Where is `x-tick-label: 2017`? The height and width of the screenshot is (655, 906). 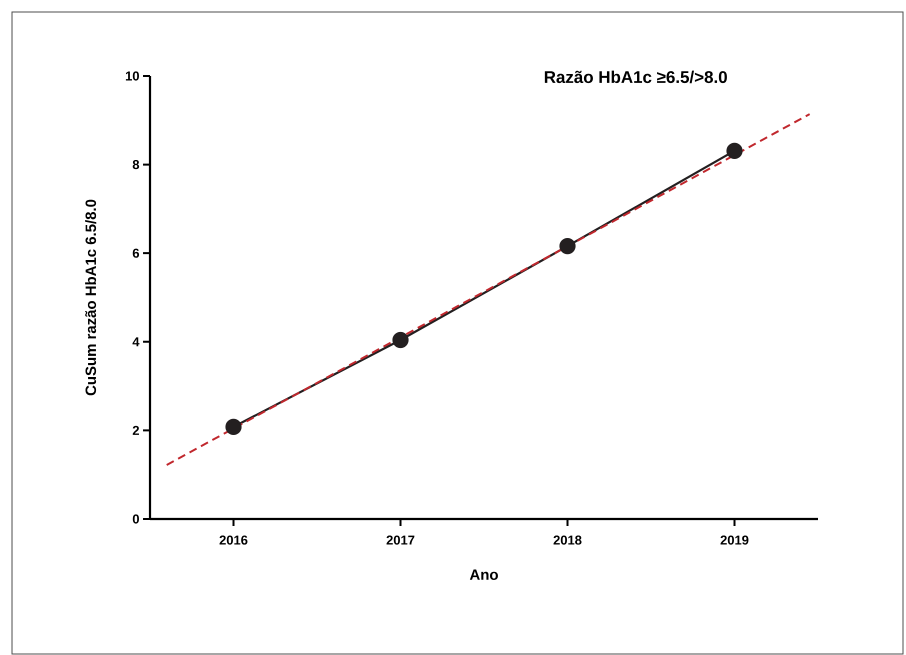 x-tick-label: 2017 is located at coordinates (400, 540).